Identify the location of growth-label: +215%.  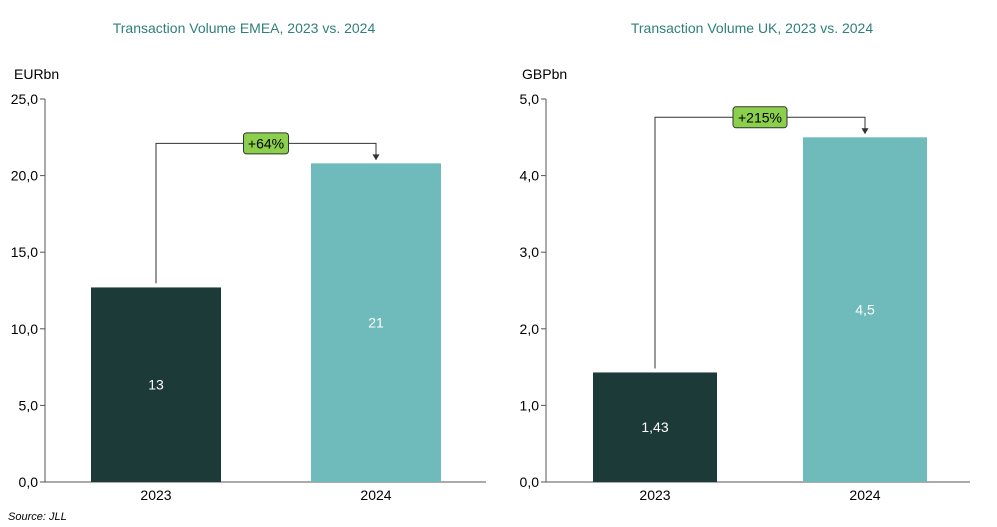
(760, 117).